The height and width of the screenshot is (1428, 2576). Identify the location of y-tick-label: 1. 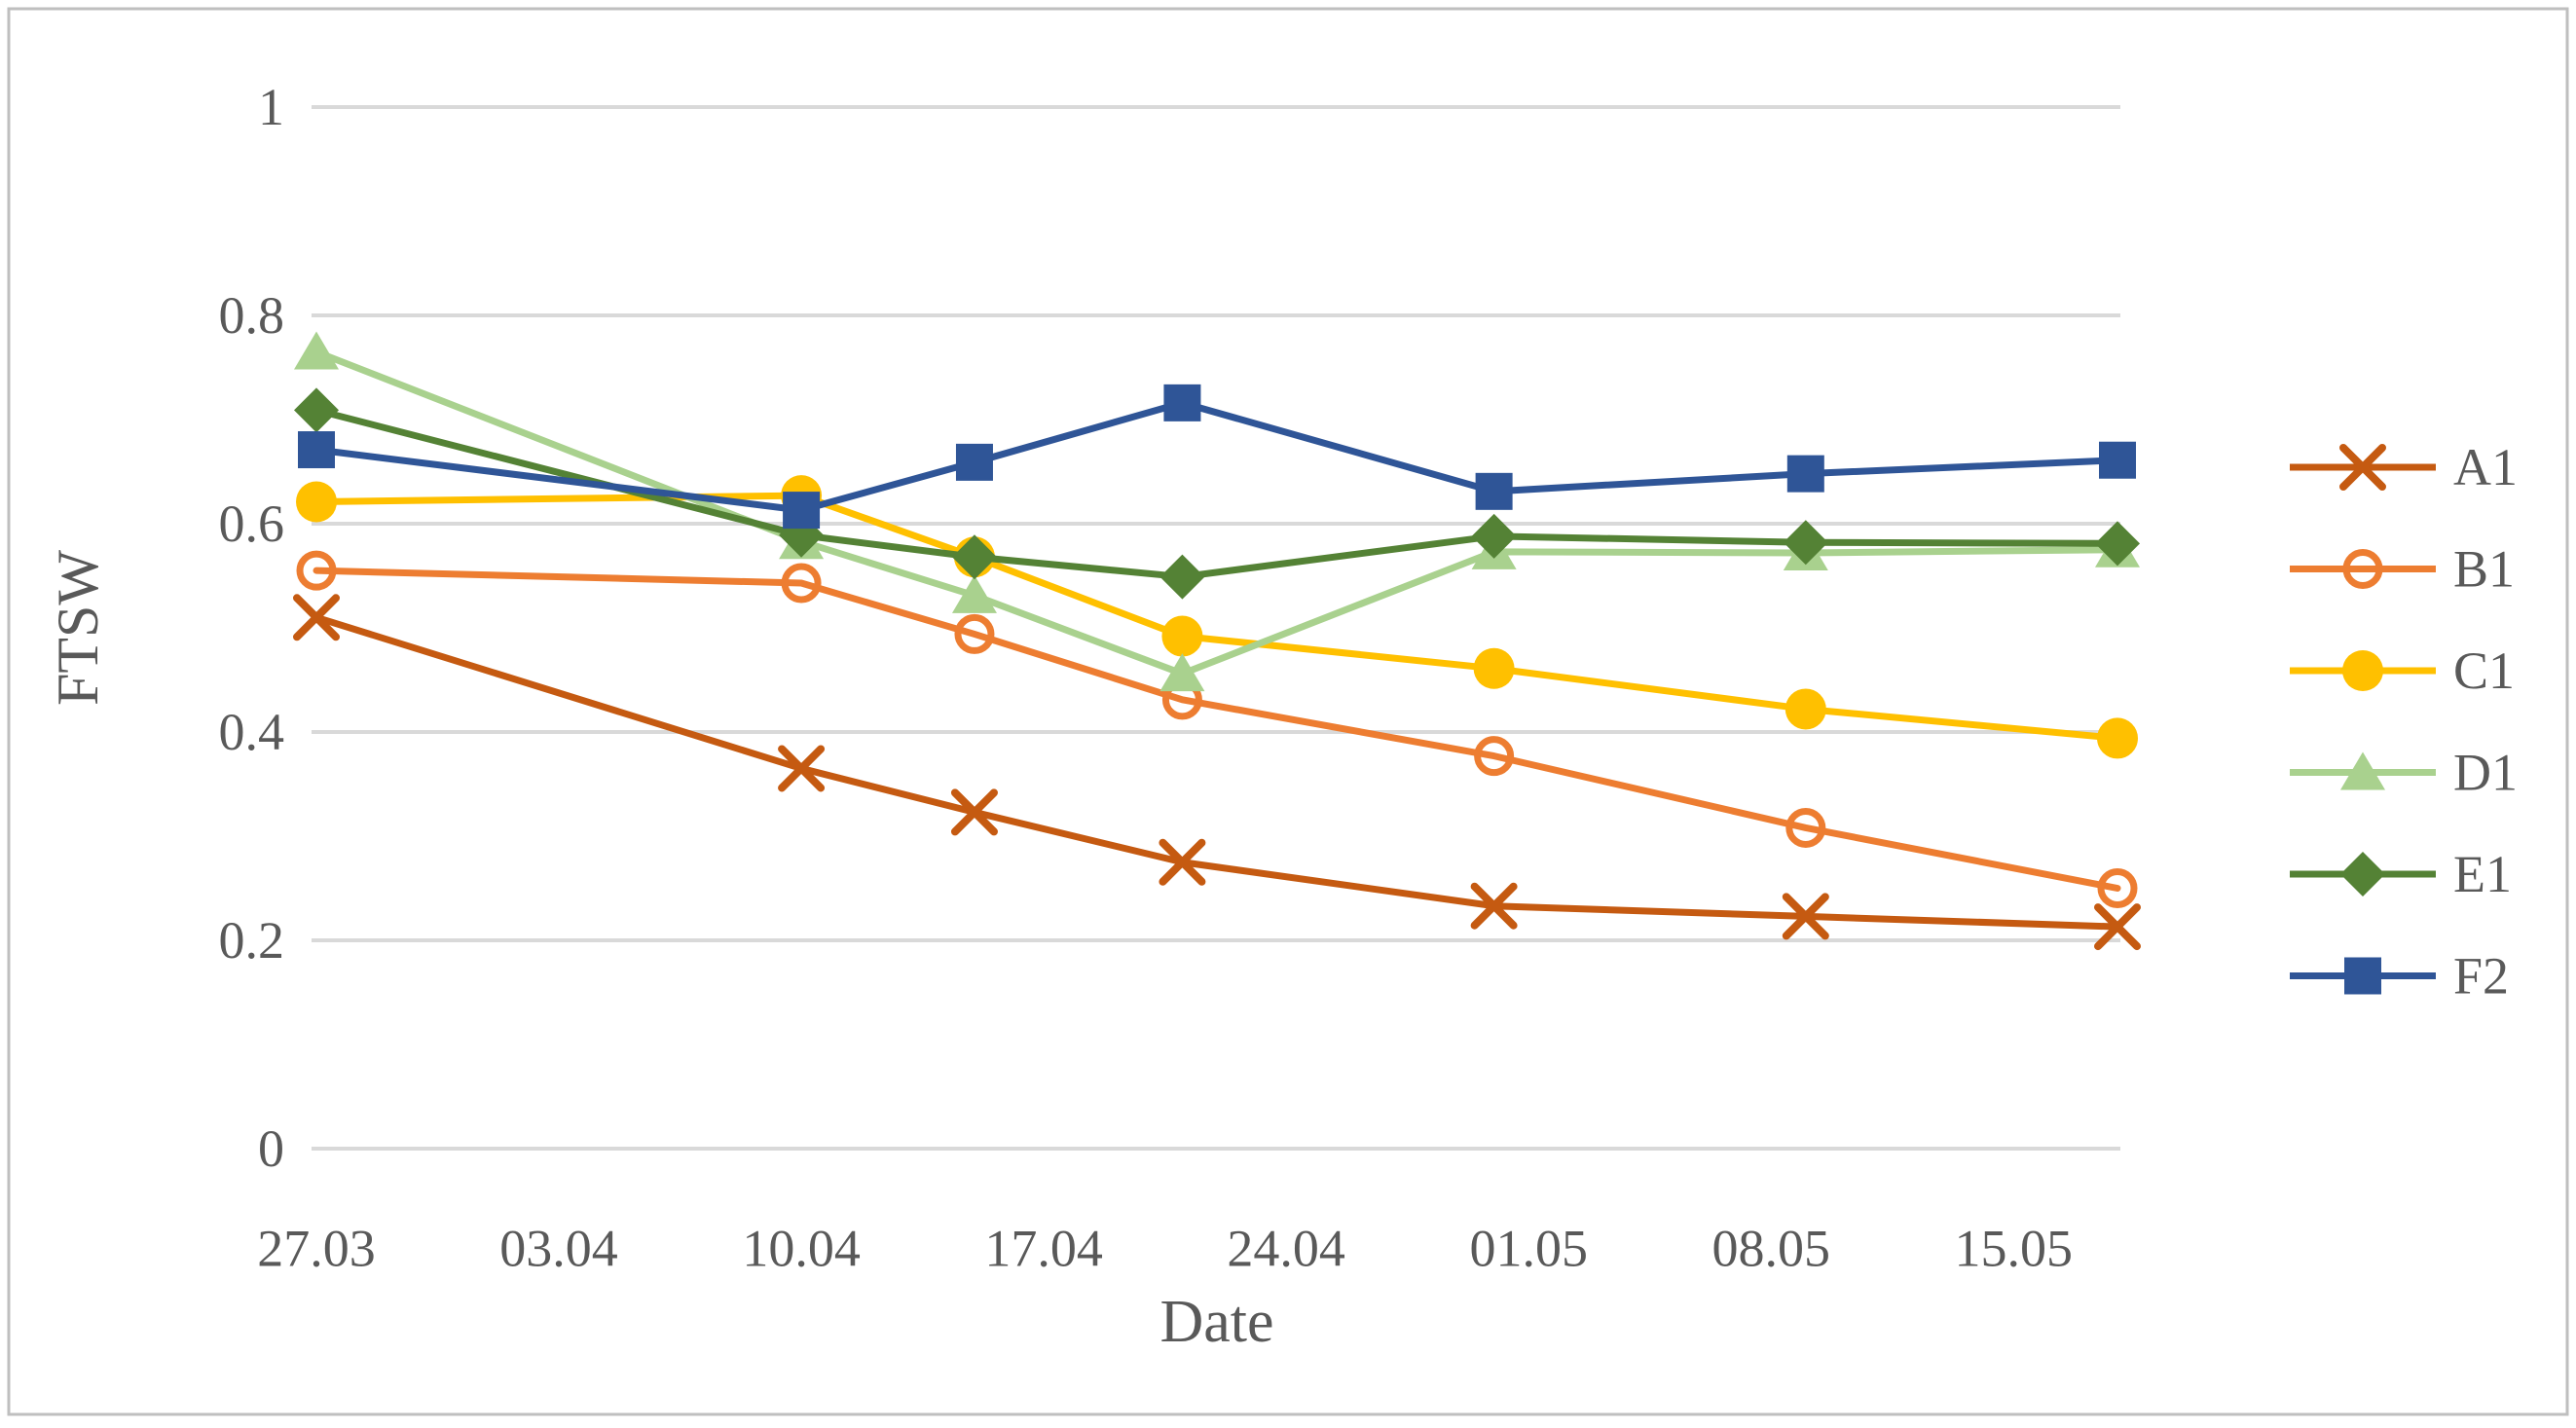
(271, 107).